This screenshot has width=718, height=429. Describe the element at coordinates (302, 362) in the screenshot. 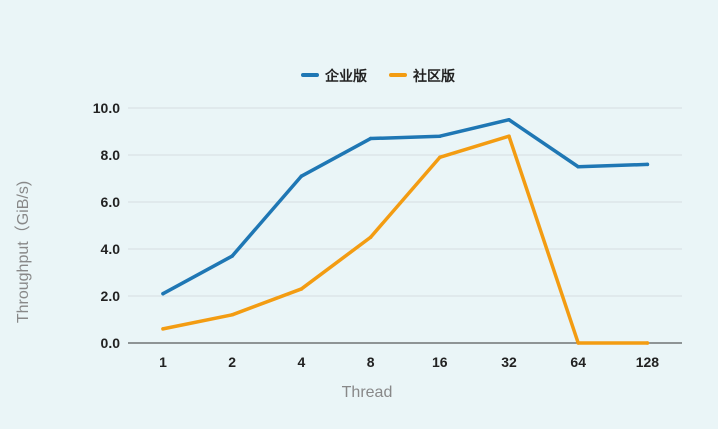

I see `x-tick-label: 4` at that location.